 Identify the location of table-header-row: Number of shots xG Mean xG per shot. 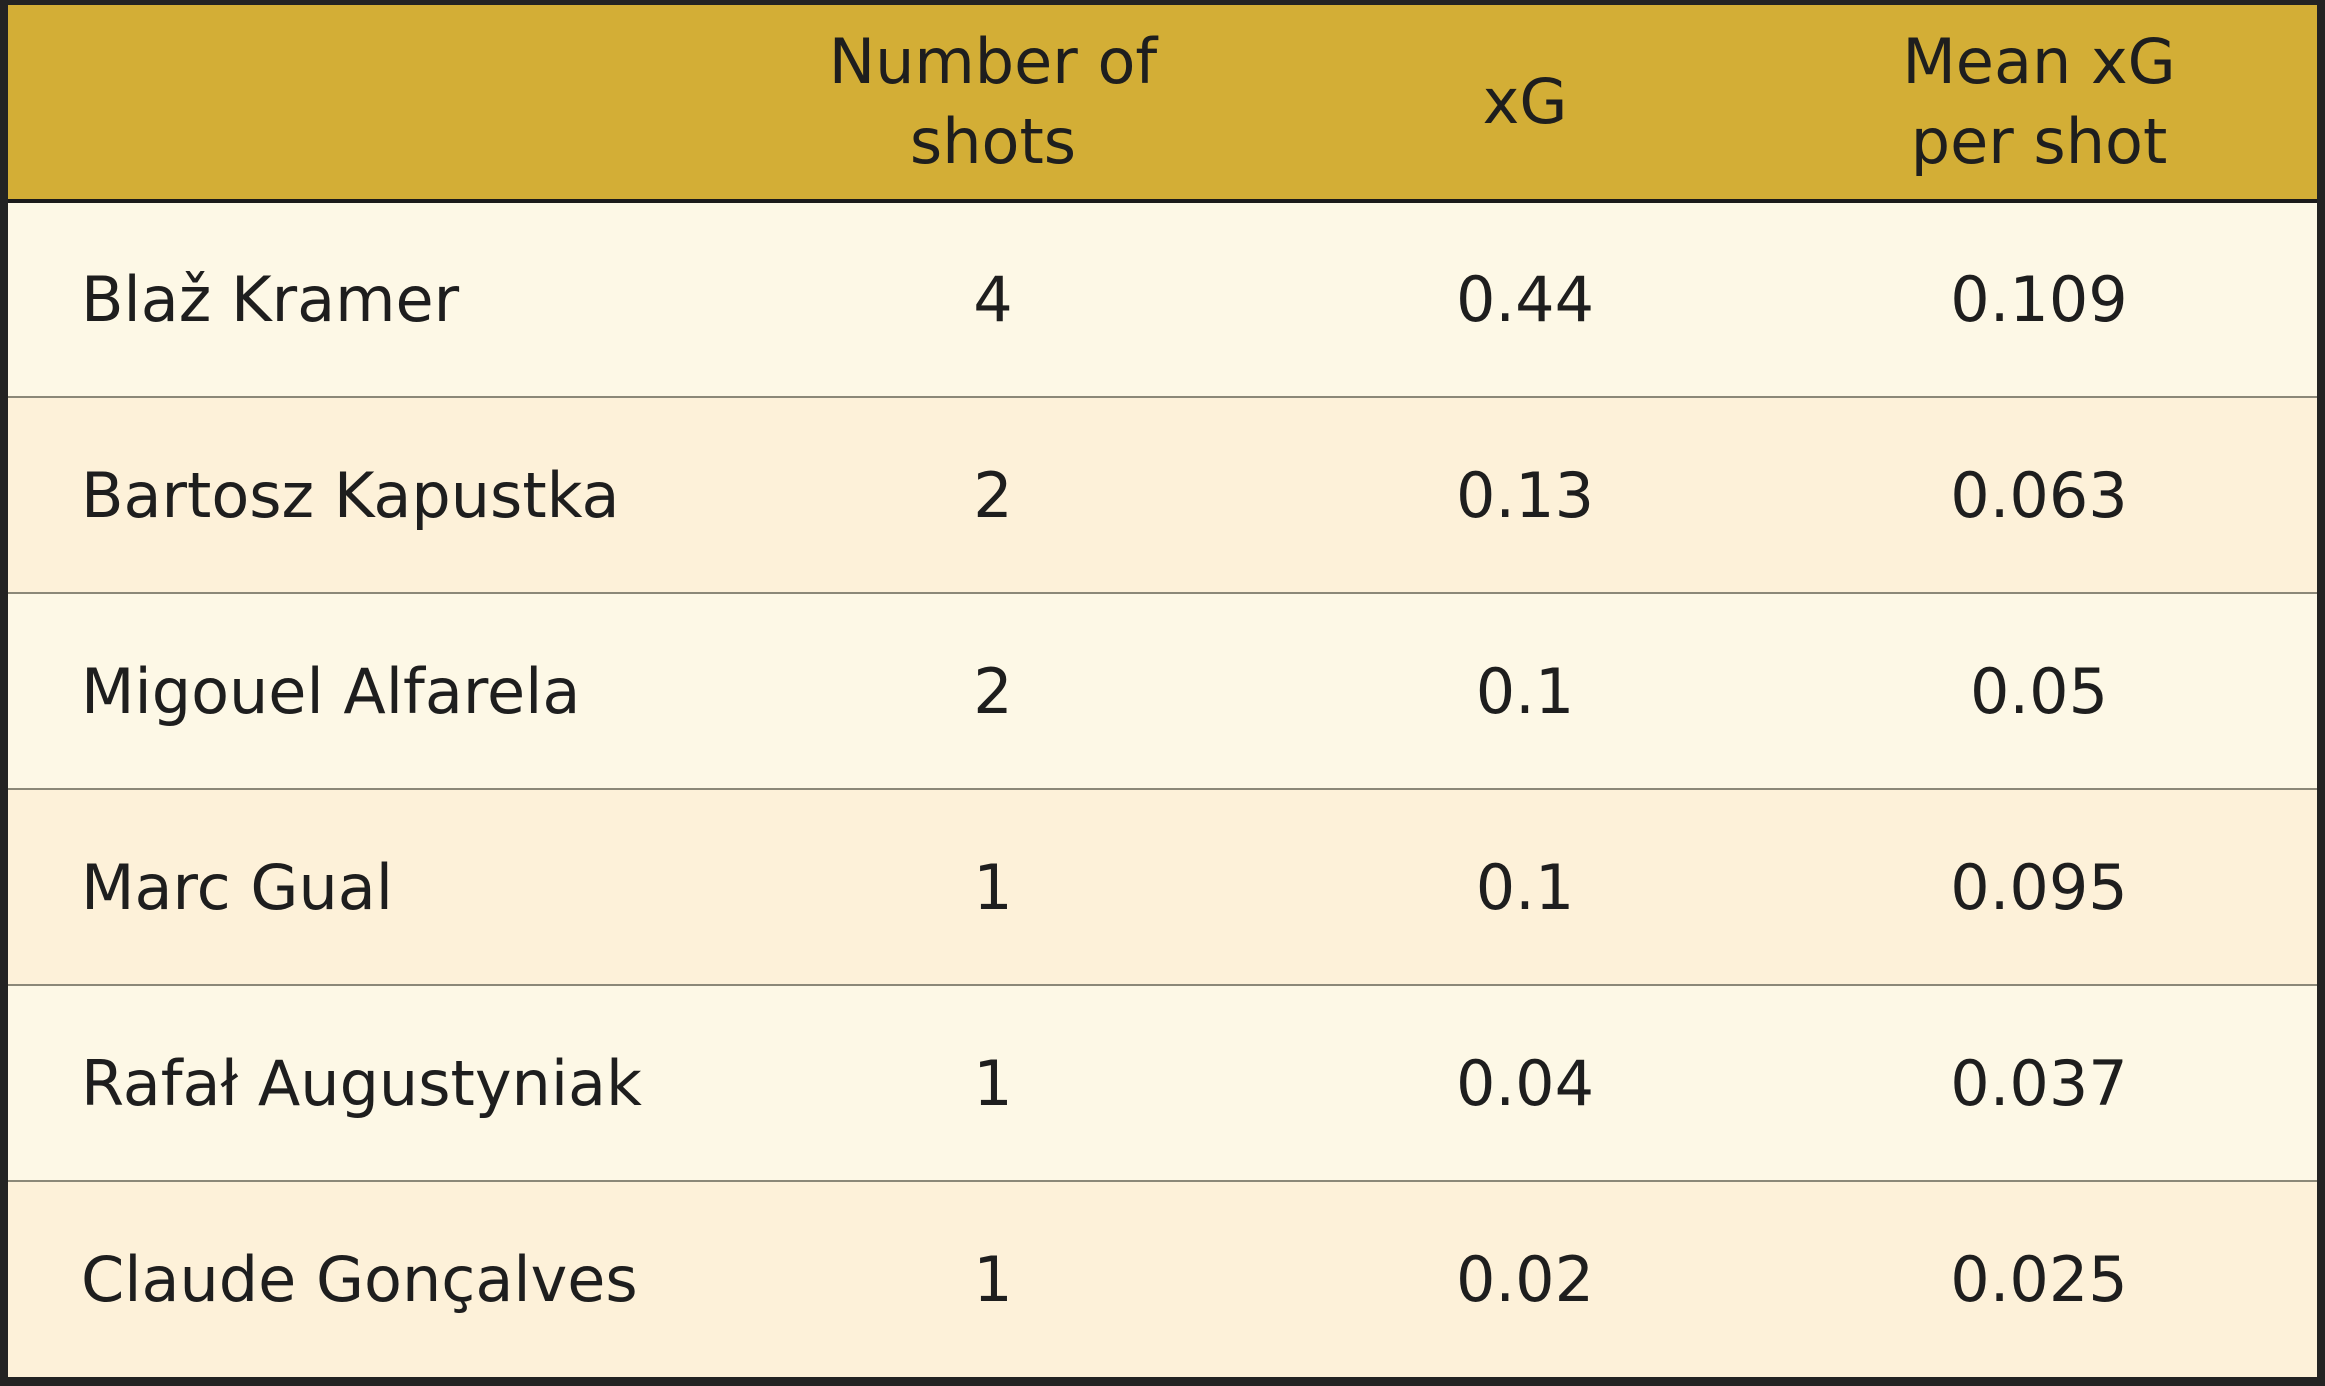
(1162, 104).